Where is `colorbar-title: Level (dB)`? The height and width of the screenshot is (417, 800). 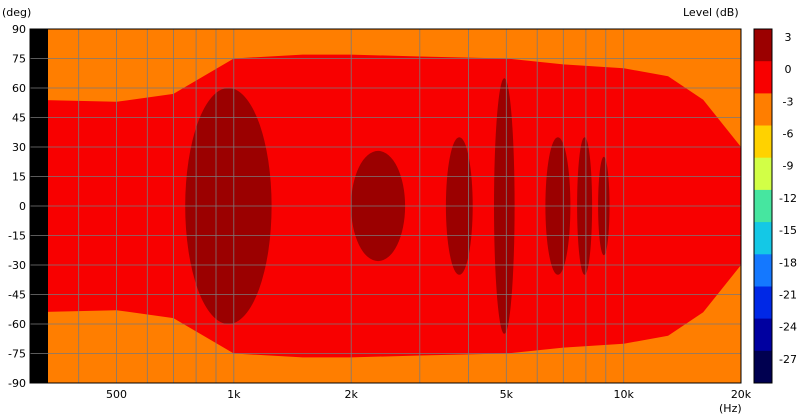
colorbar-title: Level (dB) is located at coordinates (711, 12).